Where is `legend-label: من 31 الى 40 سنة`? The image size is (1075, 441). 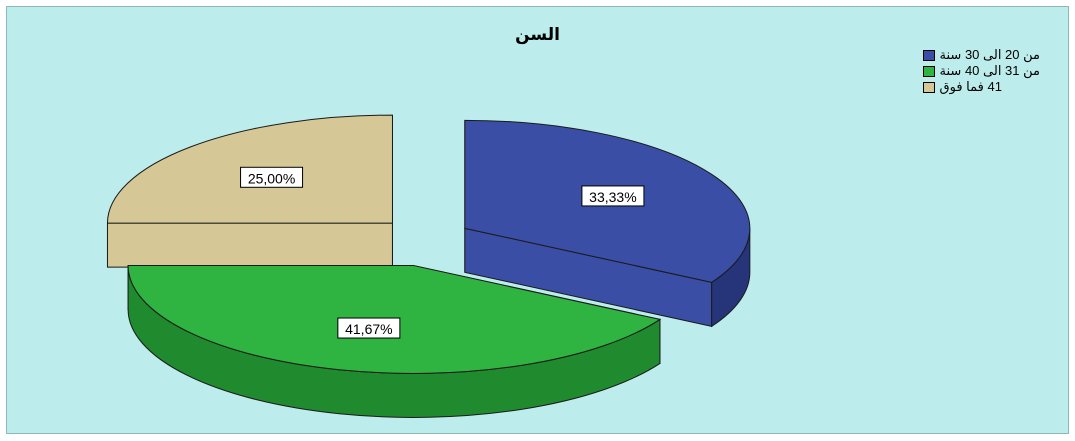 legend-label: من 31 الى 40 سنة is located at coordinates (989, 70).